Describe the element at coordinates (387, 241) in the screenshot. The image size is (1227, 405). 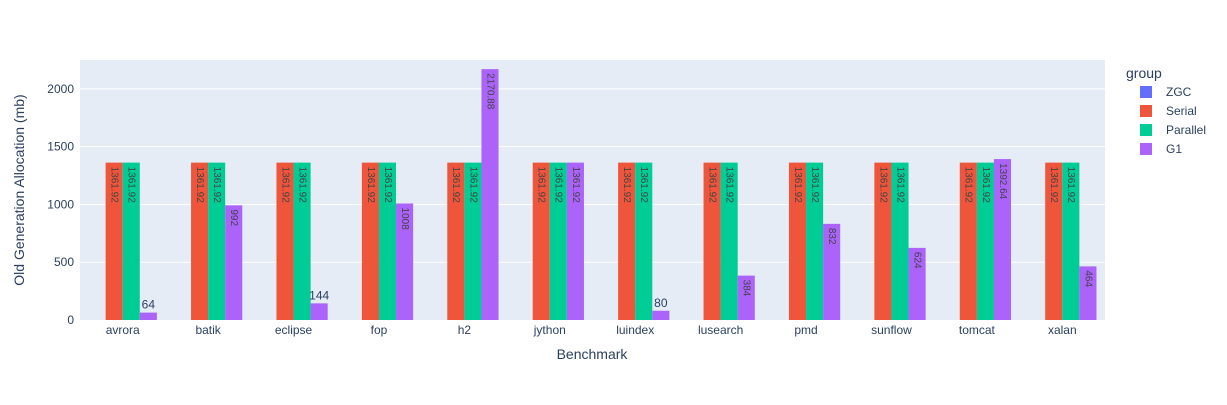
I see `bar-parallel-fop` at that location.